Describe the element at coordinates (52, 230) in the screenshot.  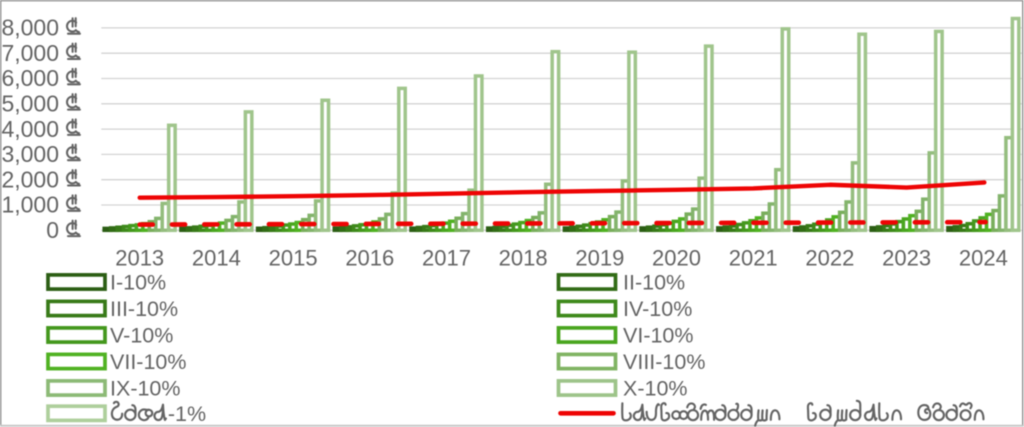
I see `svg-text: 0` at that location.